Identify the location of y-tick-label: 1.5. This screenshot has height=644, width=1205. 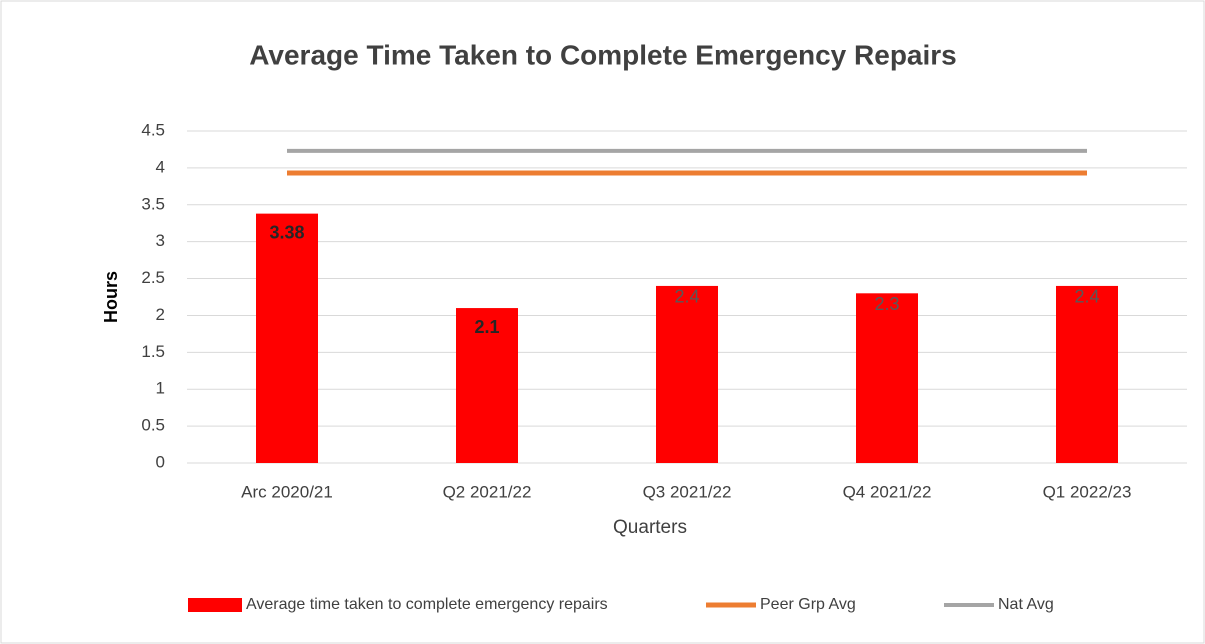
(153, 351).